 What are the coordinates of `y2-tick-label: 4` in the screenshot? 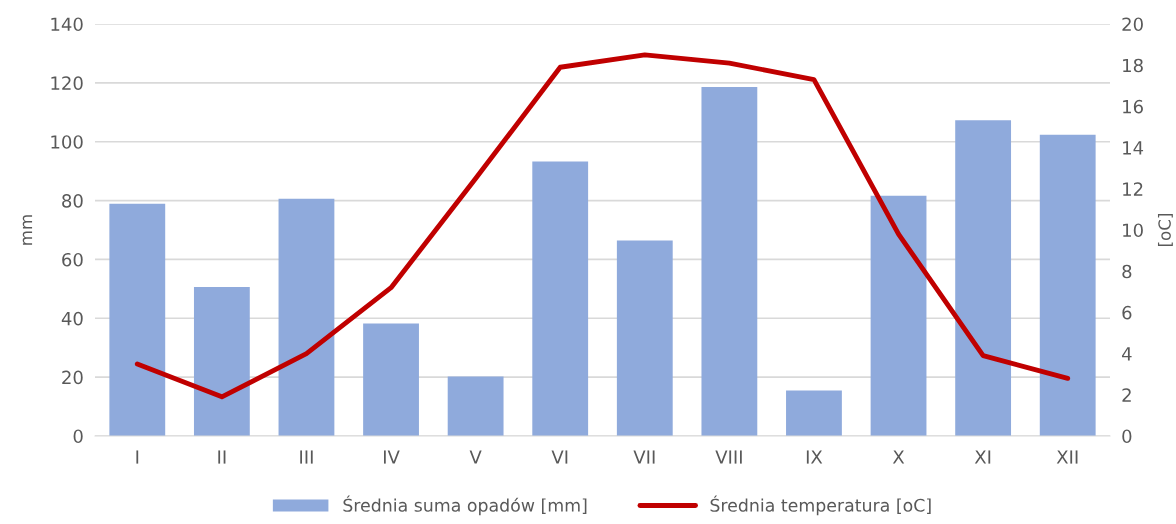 It's located at (1126, 354).